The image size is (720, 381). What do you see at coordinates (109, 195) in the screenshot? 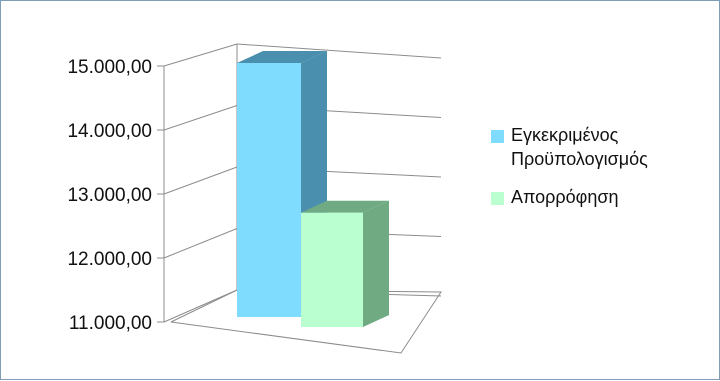
I see `y-tick-label: 13.000,00` at bounding box center [109, 195].